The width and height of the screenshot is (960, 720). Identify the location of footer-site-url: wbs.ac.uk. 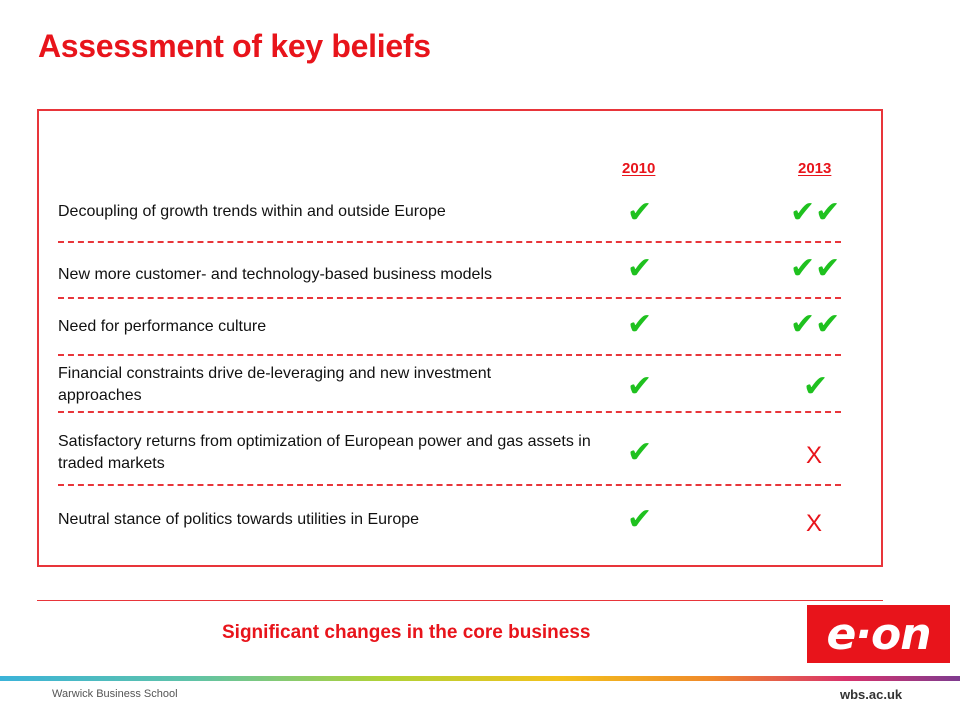
(871, 694).